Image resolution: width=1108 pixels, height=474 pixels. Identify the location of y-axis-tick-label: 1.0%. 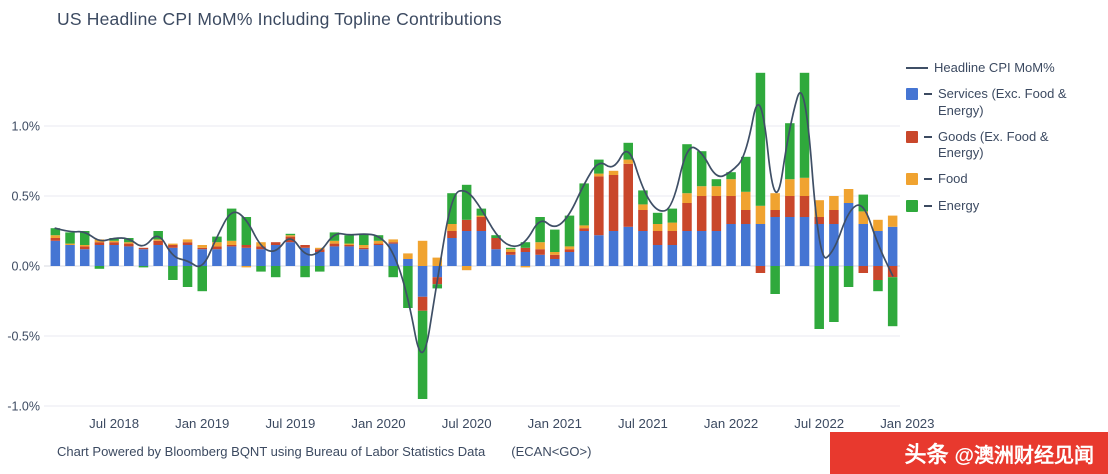
(26, 127).